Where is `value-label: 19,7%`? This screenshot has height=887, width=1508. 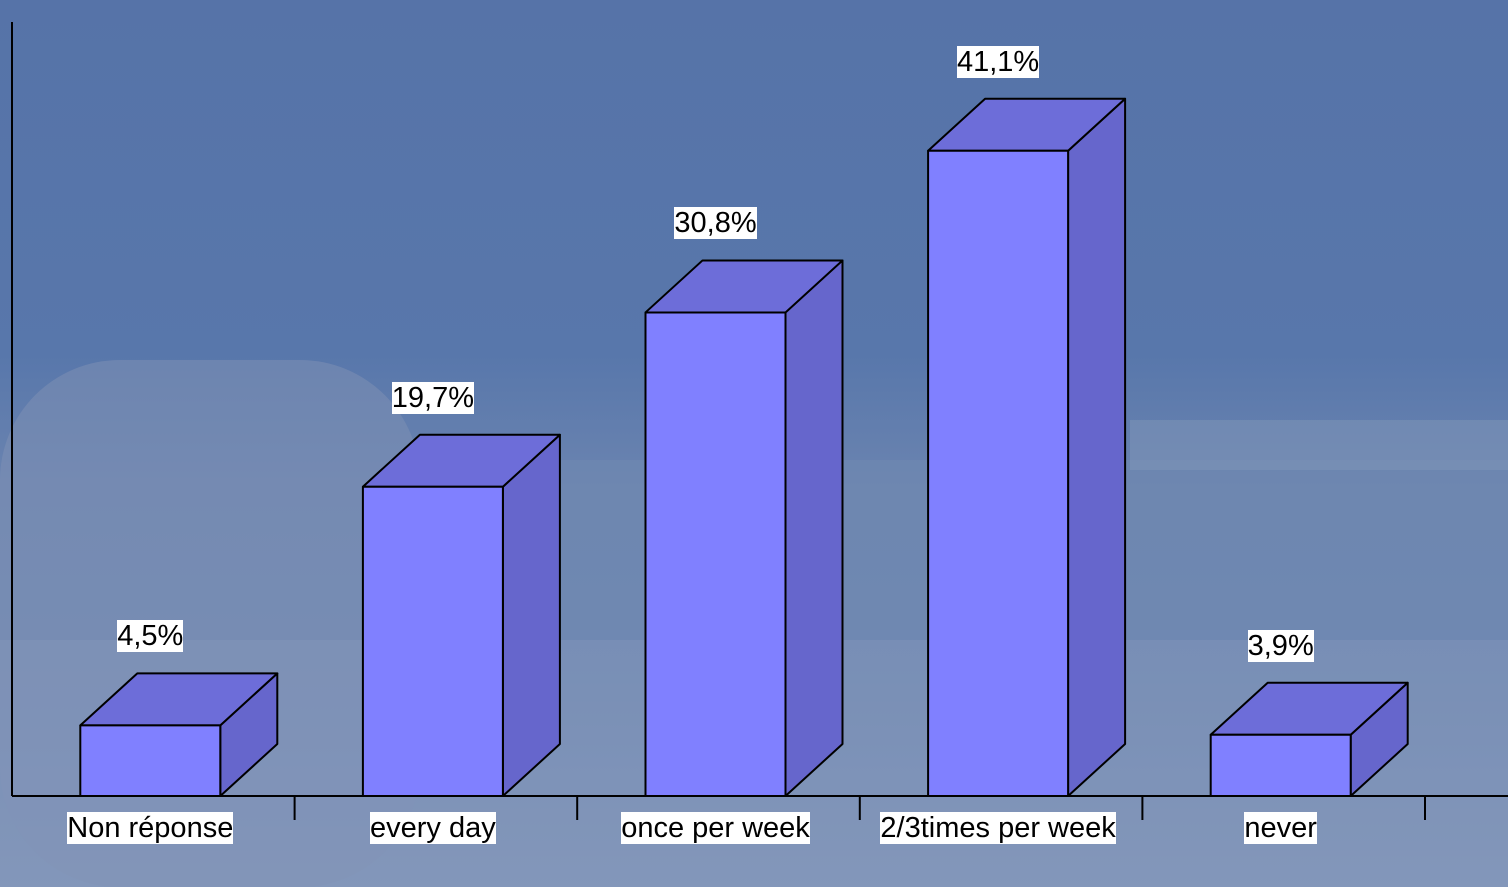 value-label: 19,7% is located at coordinates (433, 398).